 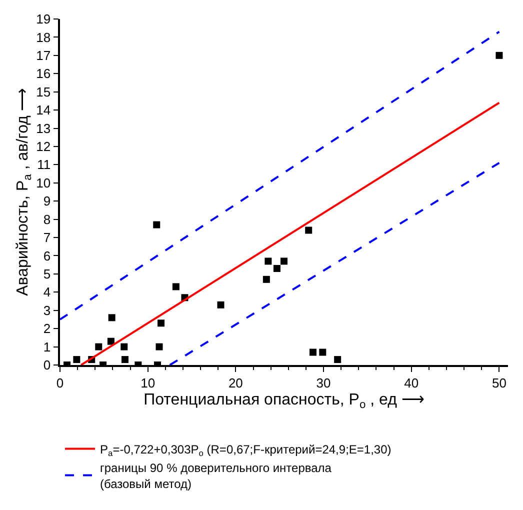 I want to click on y-tick-label: 13, so click(x=43, y=128).